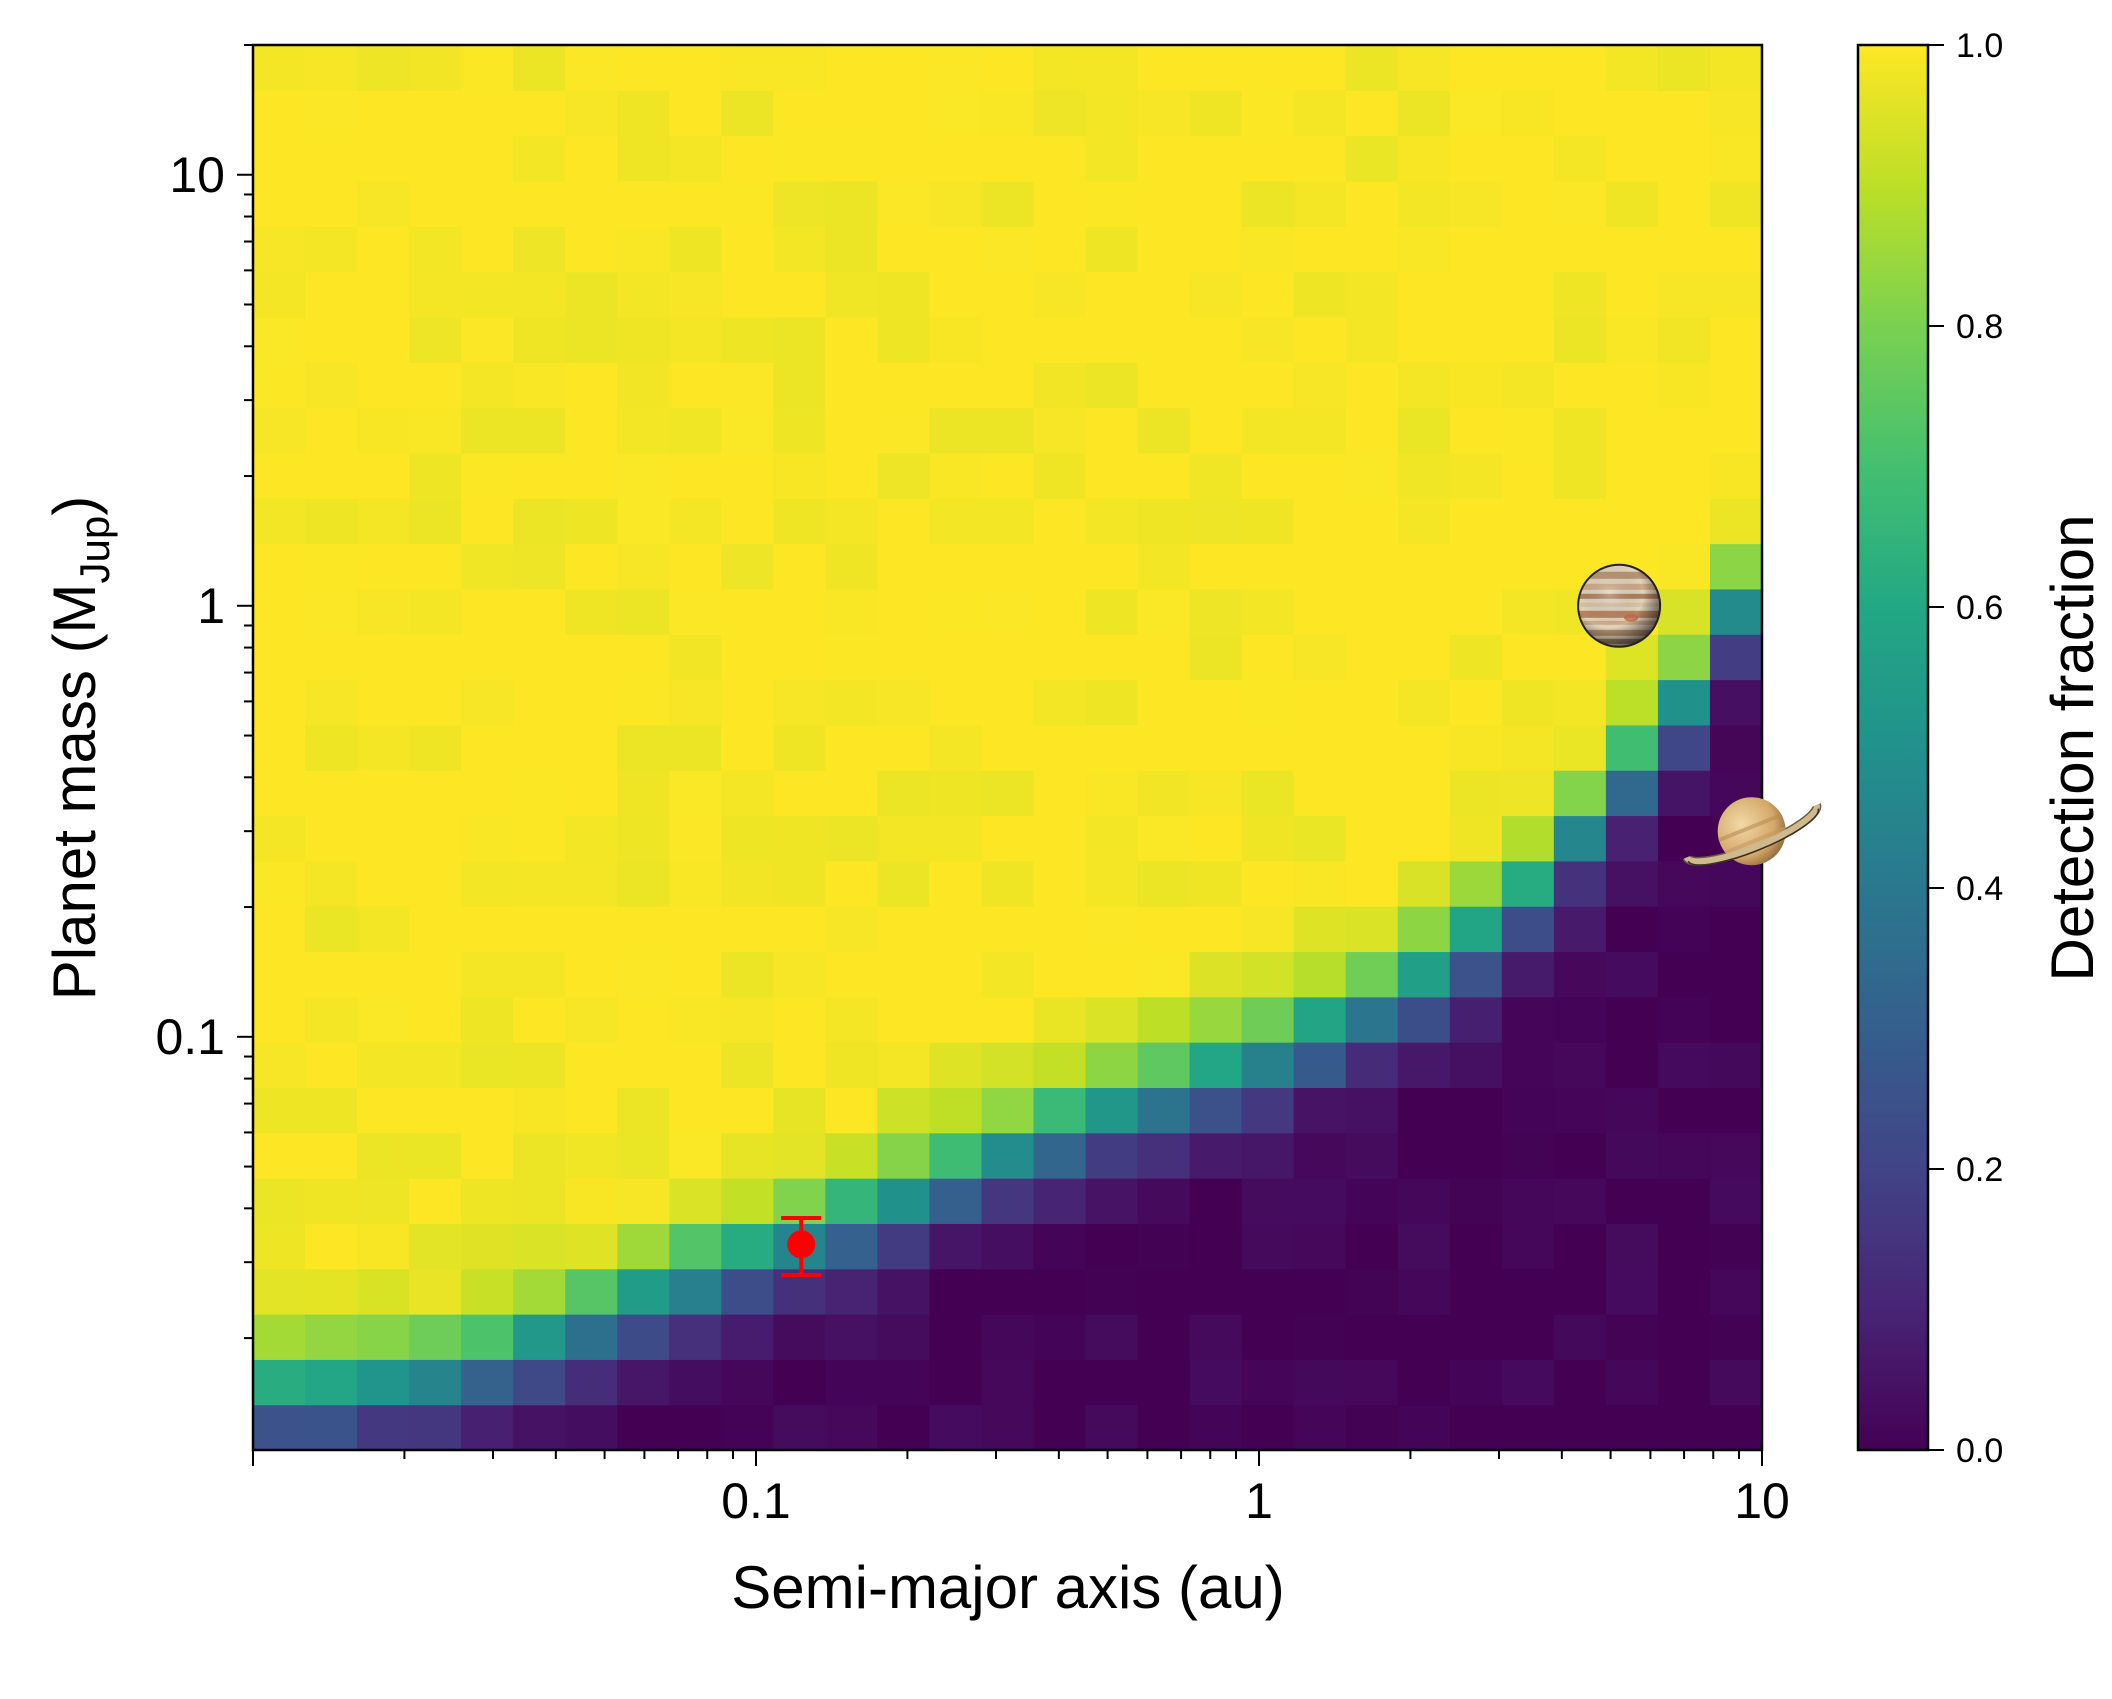 The height and width of the screenshot is (1699, 2112). What do you see at coordinates (1619, 605) in the screenshot?
I see `jupiter-body` at bounding box center [1619, 605].